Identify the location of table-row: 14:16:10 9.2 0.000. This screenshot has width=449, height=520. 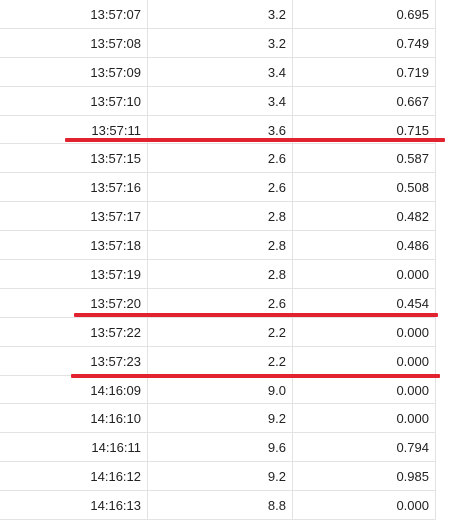
(224, 419).